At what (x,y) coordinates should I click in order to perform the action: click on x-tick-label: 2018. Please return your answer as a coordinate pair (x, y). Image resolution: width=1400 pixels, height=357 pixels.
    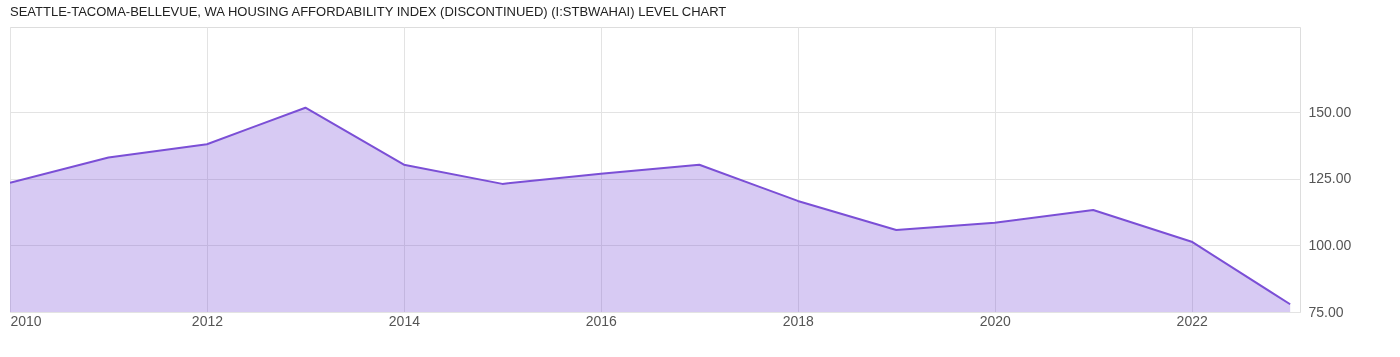
    Looking at the image, I should click on (798, 320).